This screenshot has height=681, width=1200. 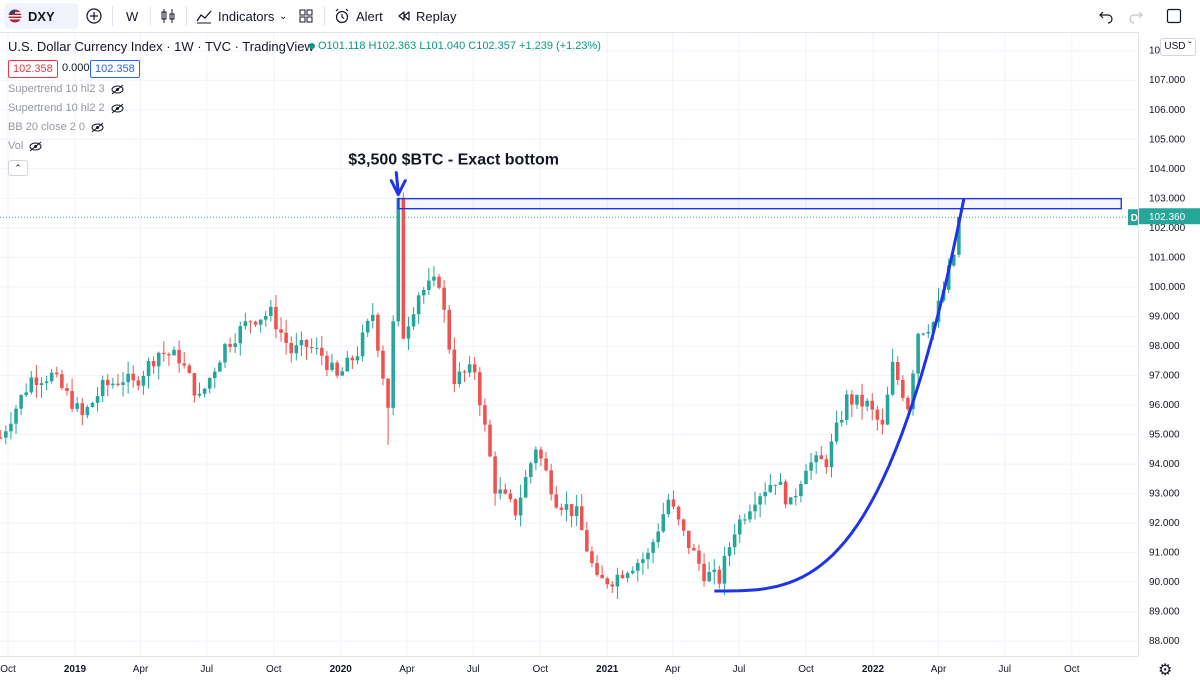 I want to click on price-tick-label: 94.000, so click(x=1164, y=464).